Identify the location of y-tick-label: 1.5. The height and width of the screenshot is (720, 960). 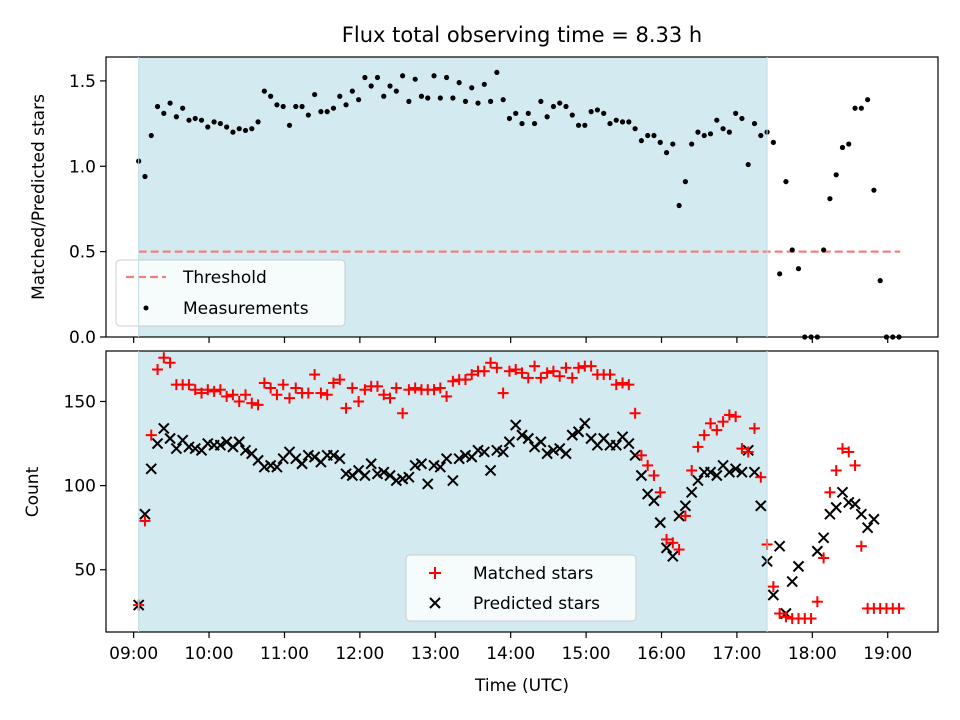
(82, 82).